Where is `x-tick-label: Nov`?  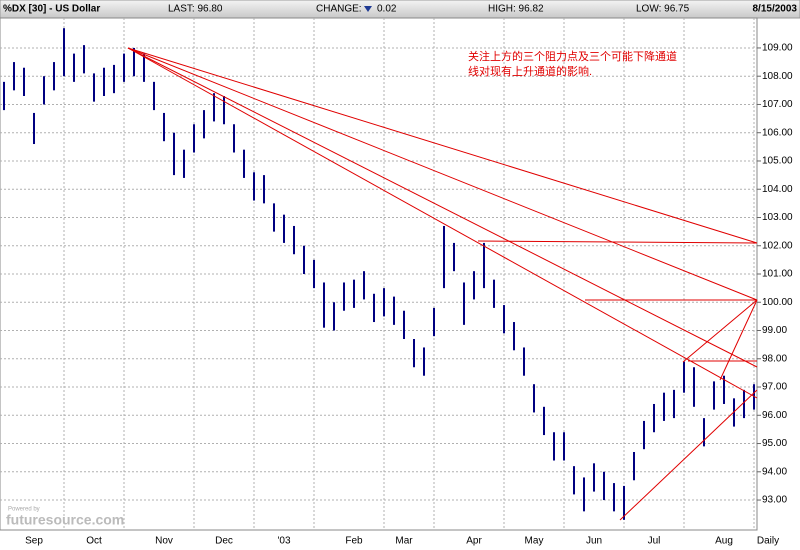
x-tick-label: Nov is located at coordinates (164, 541).